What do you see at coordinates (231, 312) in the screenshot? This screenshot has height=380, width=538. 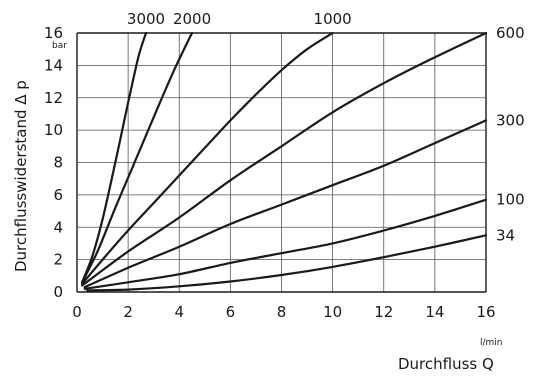 I see `x-tick-label: 6` at bounding box center [231, 312].